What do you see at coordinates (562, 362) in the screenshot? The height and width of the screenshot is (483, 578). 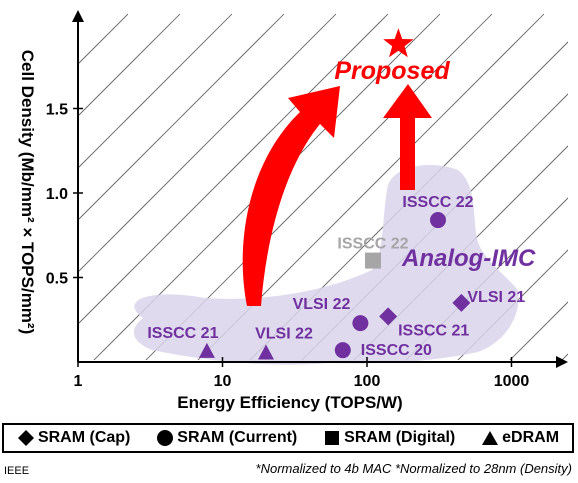 I see `x-axis-arrow` at bounding box center [562, 362].